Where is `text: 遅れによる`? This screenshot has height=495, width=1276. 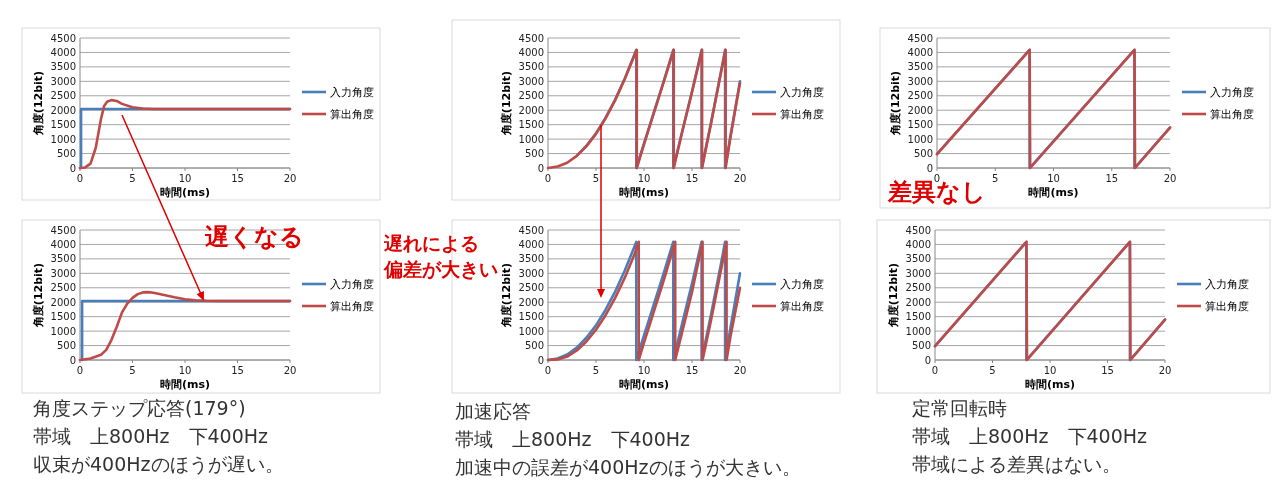 text: 遅れによる is located at coordinates (431, 243).